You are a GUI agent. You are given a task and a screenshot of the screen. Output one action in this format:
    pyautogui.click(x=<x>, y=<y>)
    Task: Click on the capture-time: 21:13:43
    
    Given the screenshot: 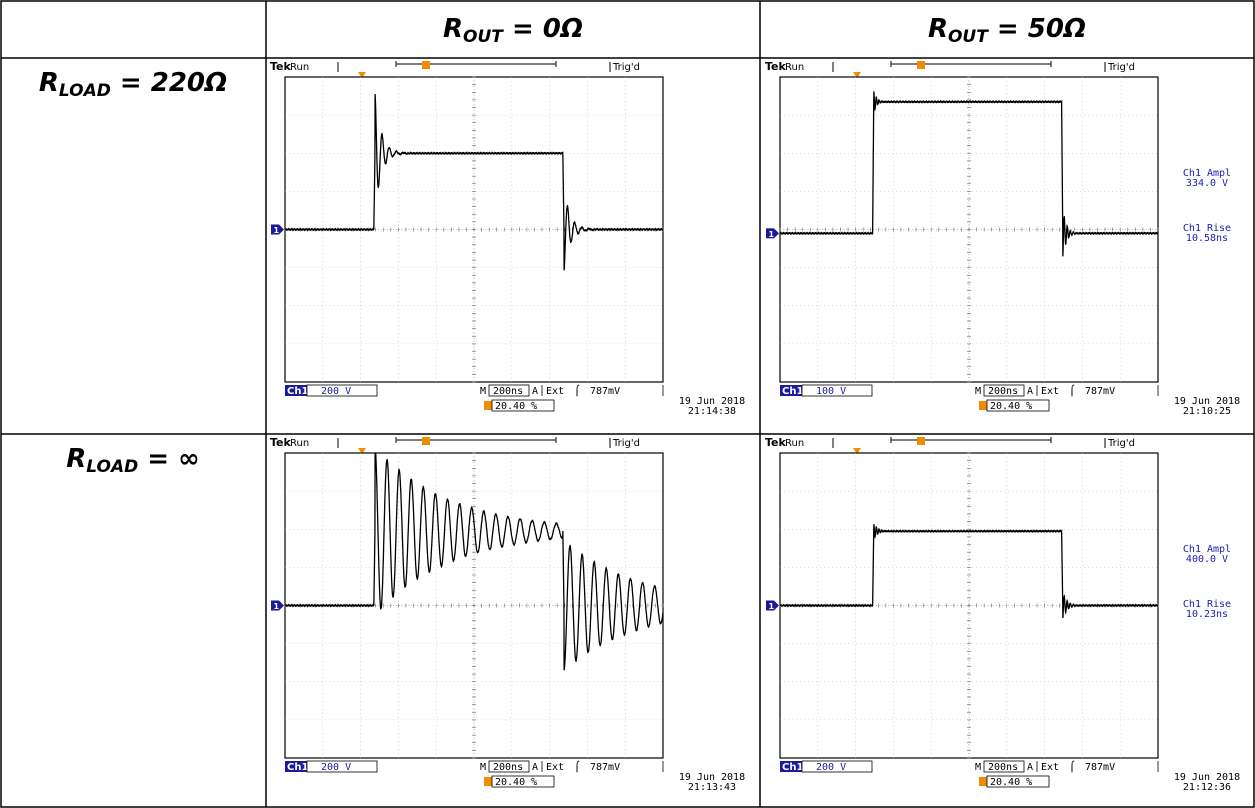 What is the action you would take?
    pyautogui.click(x=712, y=787)
    